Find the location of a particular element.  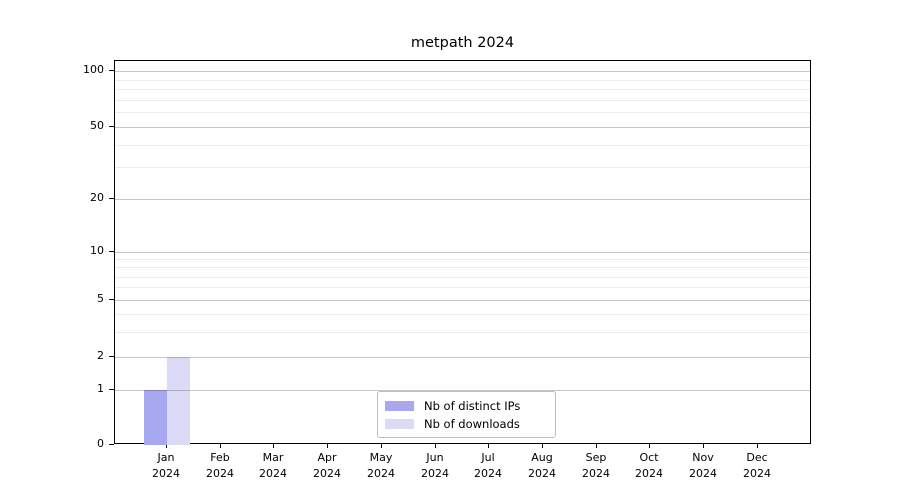

x-tick-label: Jul 2024 is located at coordinates (488, 466).